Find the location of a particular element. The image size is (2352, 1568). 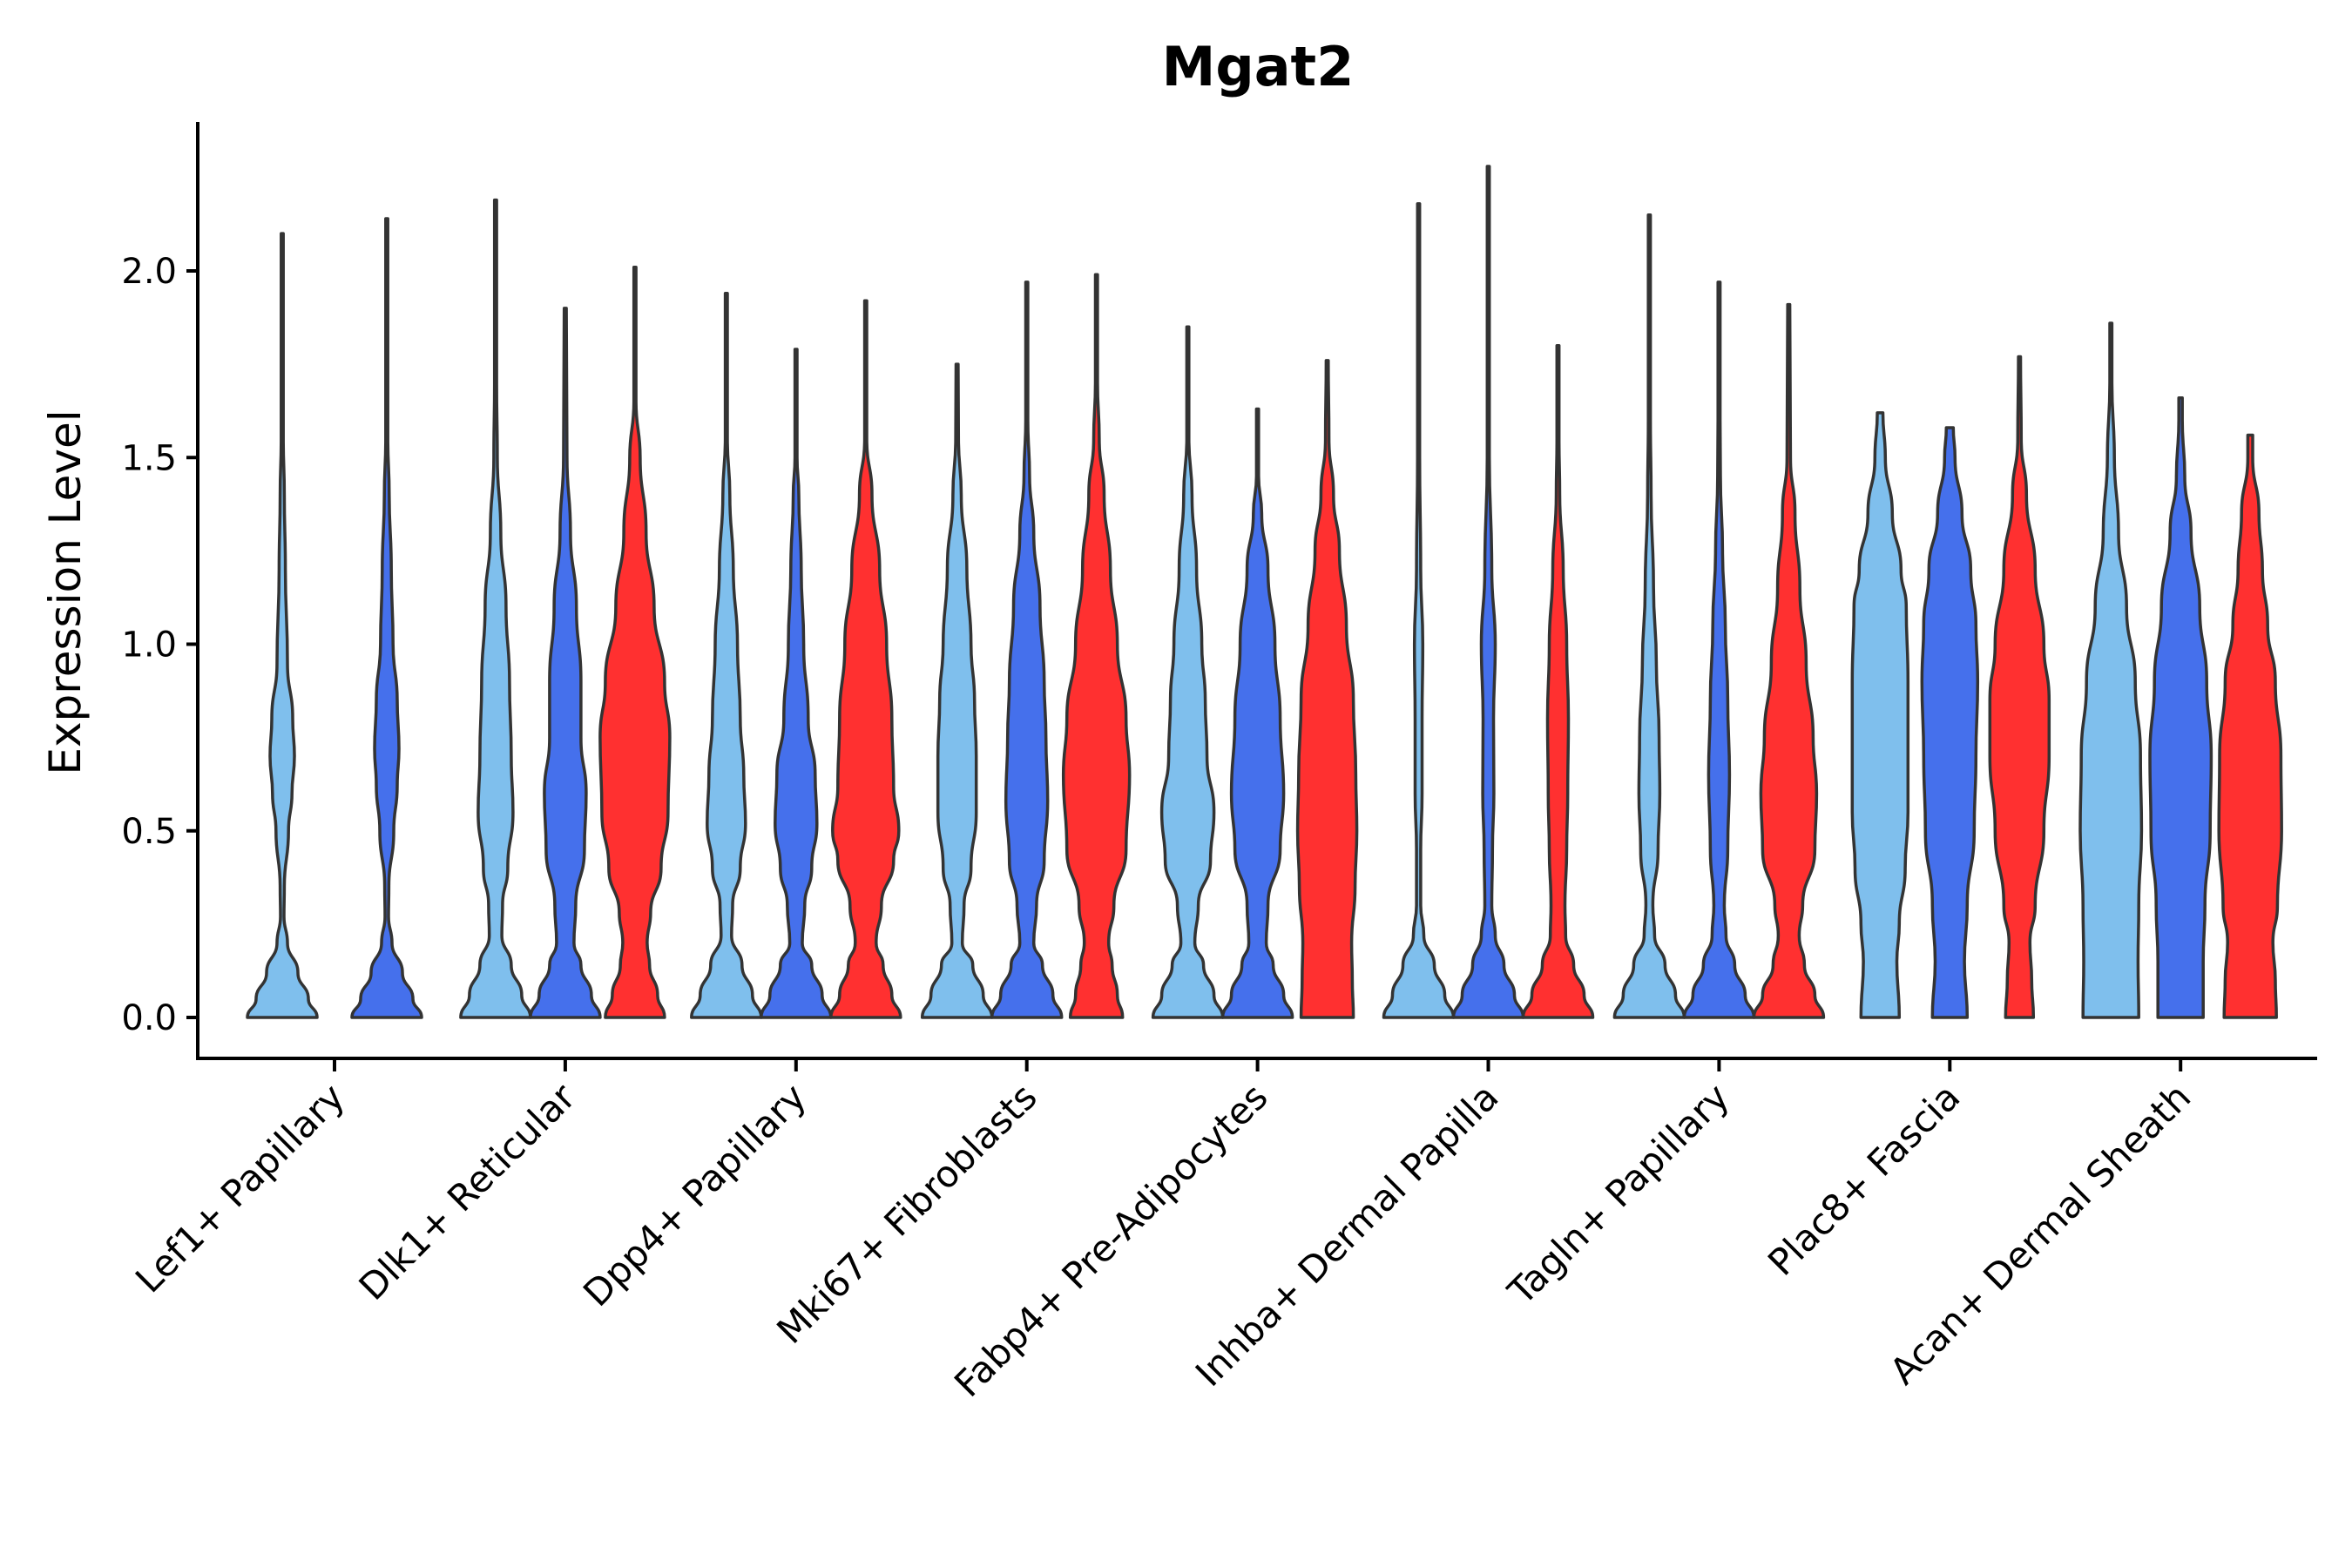

y-tick-label: 1.5 is located at coordinates (149, 458).